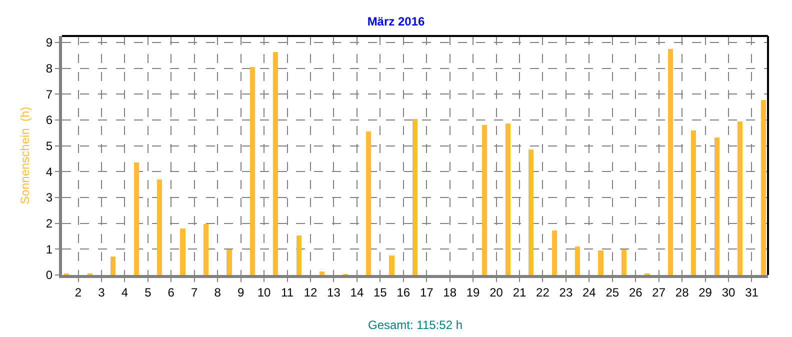 This screenshot has width=792, height=337. Describe the element at coordinates (589, 292) in the screenshot. I see `x-tick-label: 24` at that location.